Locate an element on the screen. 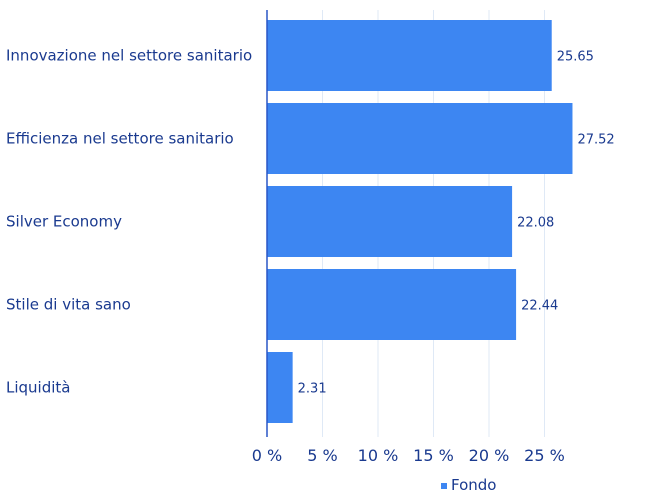  value-label-4: 2.31 is located at coordinates (312, 389).